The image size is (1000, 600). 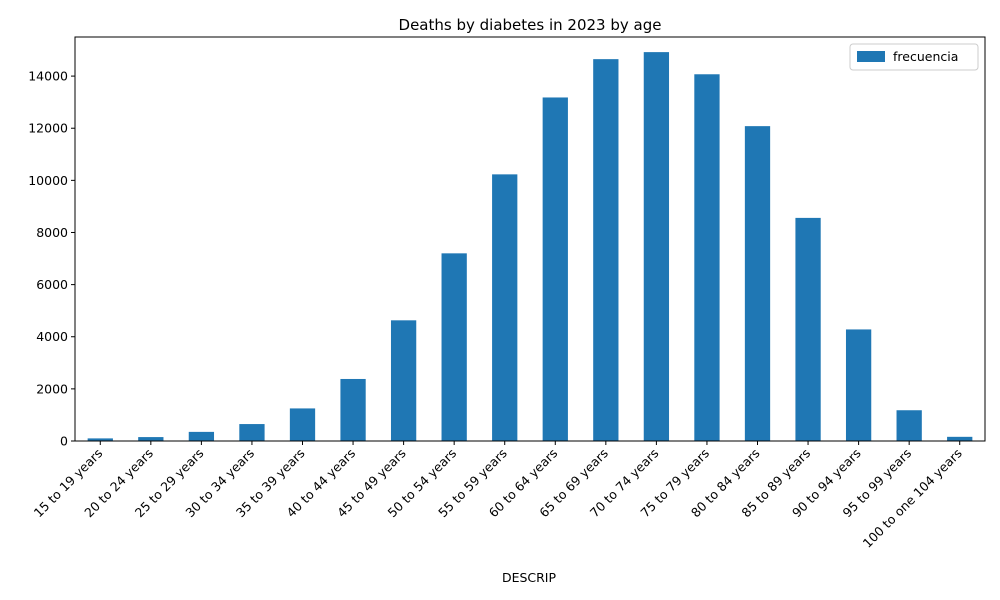 What do you see at coordinates (64, 441) in the screenshot?
I see `y-tick-label-0: 0` at bounding box center [64, 441].